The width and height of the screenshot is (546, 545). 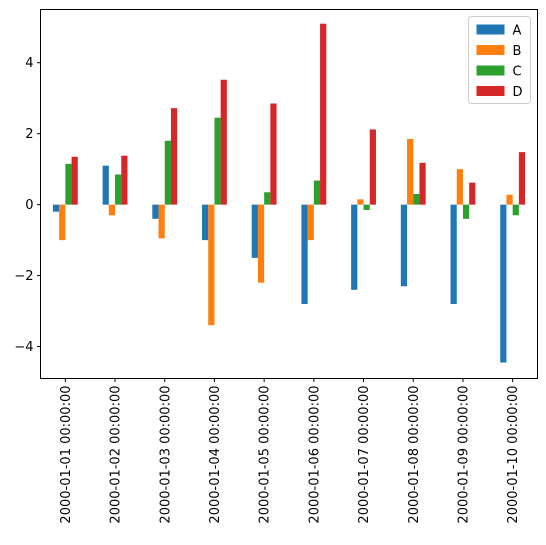 I want to click on legend-swatch-C, so click(x=490, y=70).